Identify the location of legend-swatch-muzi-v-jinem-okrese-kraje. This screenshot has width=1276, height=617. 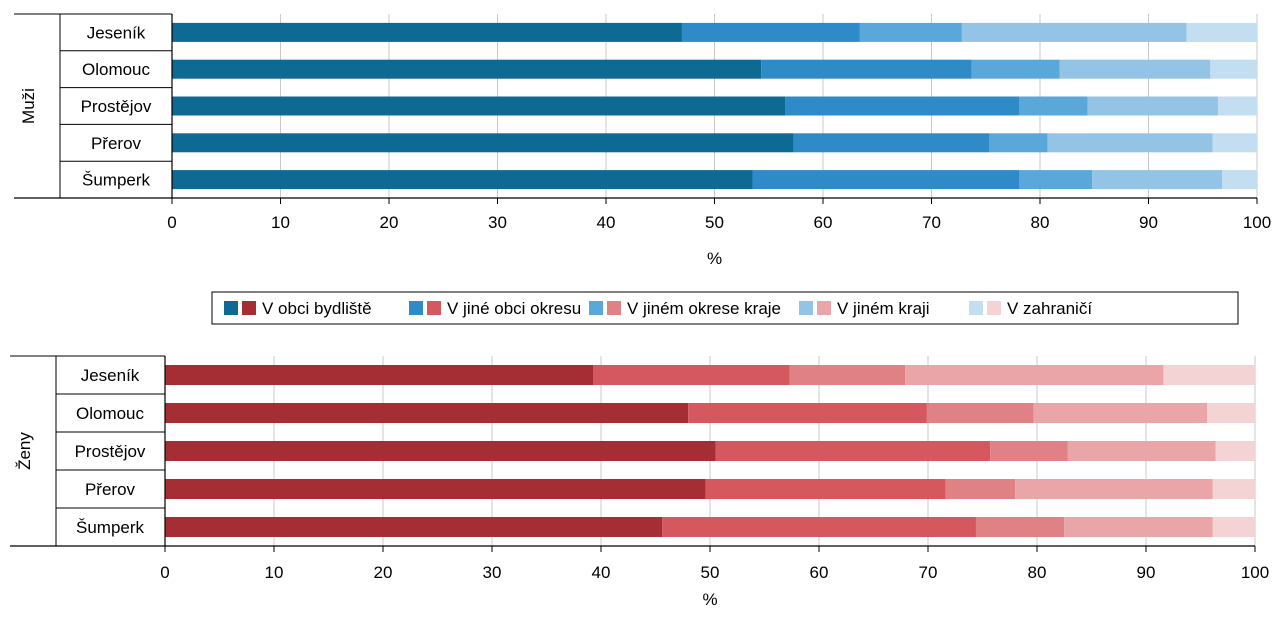
(596, 308).